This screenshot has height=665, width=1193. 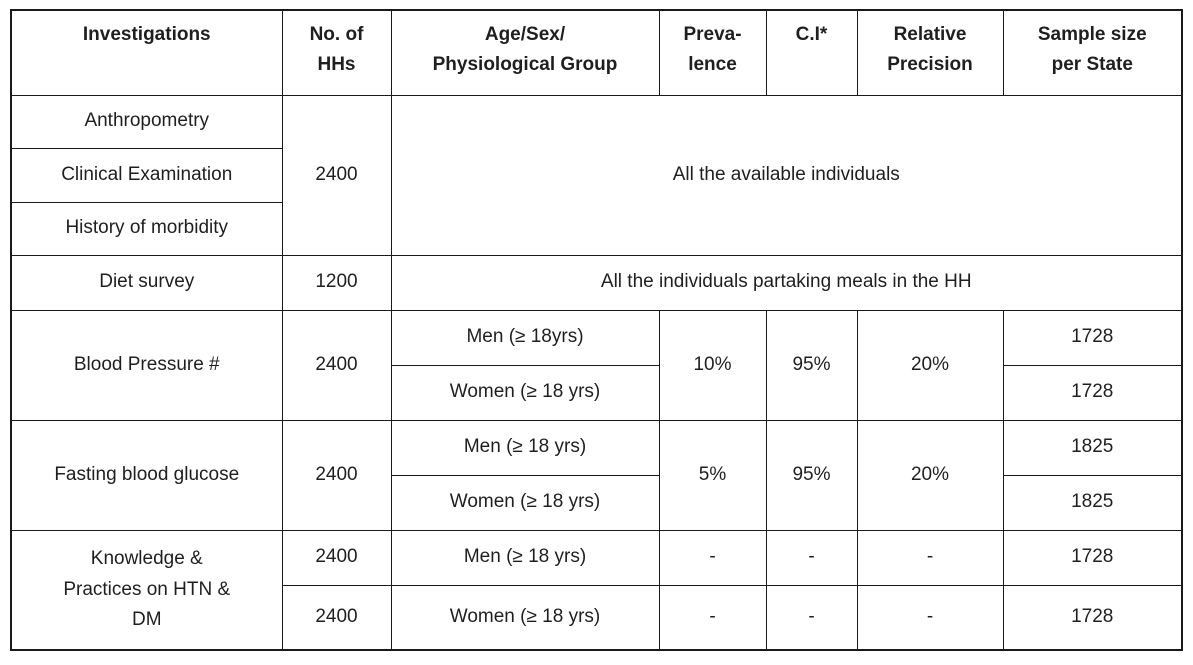 I want to click on cell-ci-knowledge-women: -, so click(x=811, y=617).